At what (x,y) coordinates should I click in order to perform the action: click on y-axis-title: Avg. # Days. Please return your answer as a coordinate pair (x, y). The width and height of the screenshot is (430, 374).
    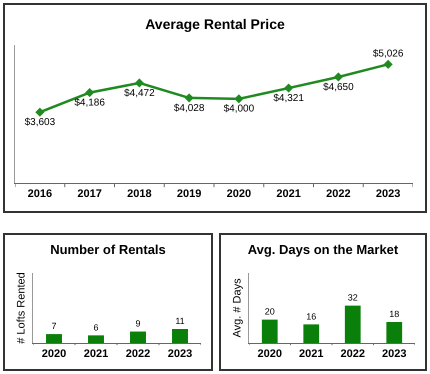
    Looking at the image, I should click on (238, 308).